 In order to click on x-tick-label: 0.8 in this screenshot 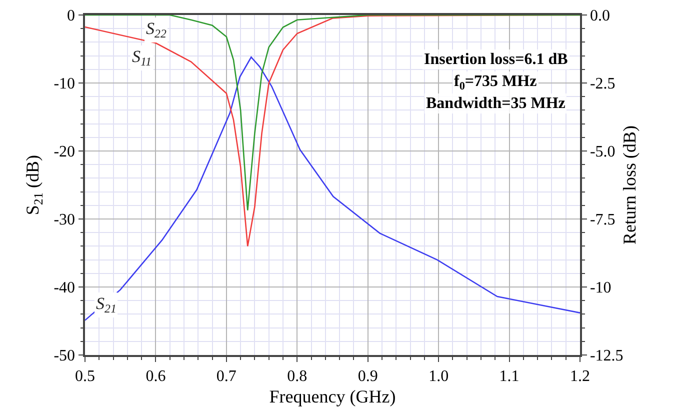, I will do `click(297, 376)`.